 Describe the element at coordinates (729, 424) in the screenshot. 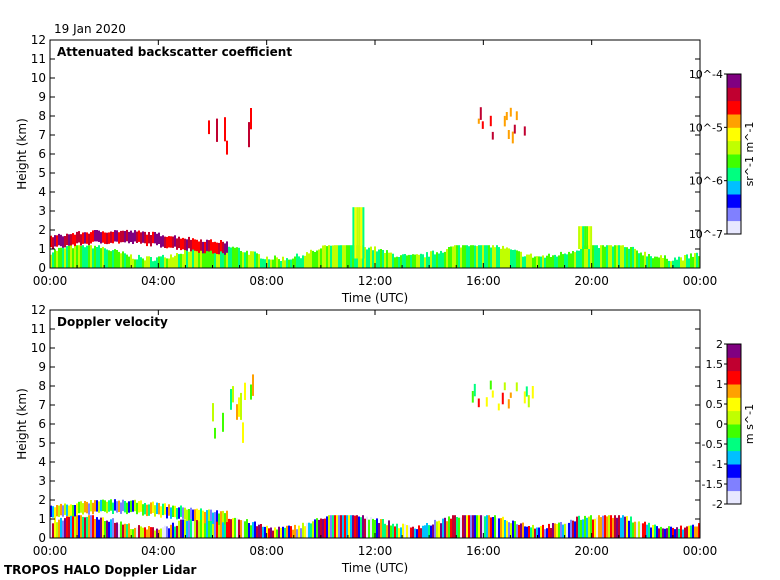

I see `velocity-colorbar: 2 1.5 1 0.5 0 -0.5 -1 -1.5 -2 m s^-1` at that location.